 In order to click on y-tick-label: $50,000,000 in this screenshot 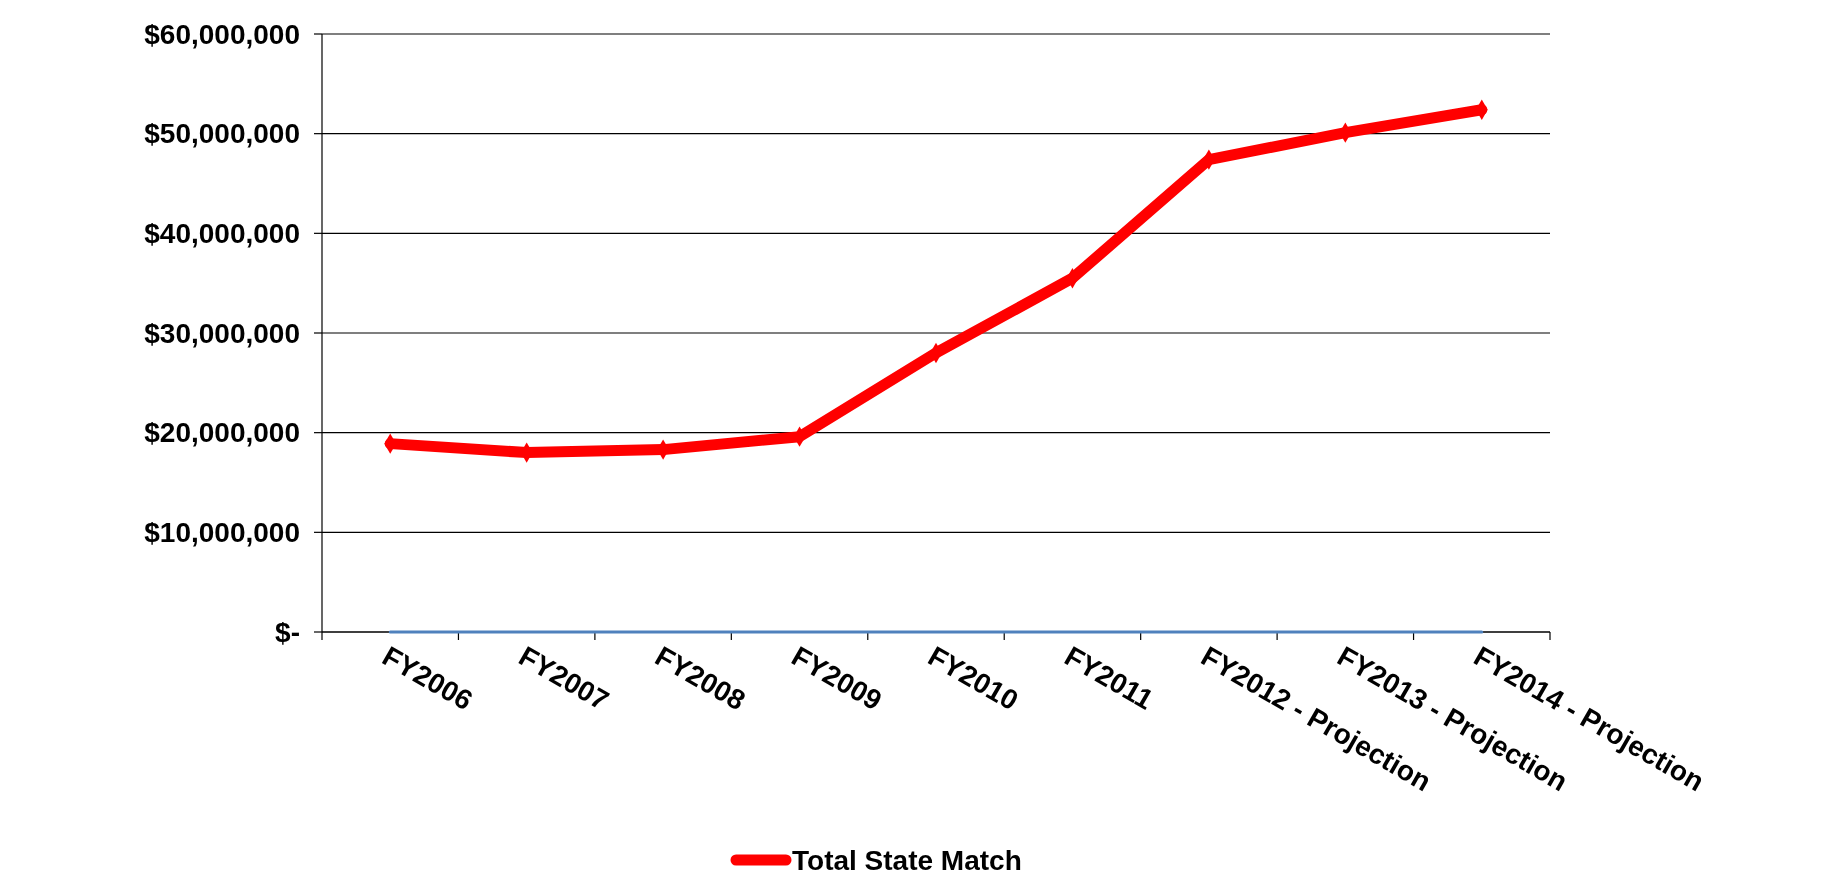, I will do `click(222, 134)`.